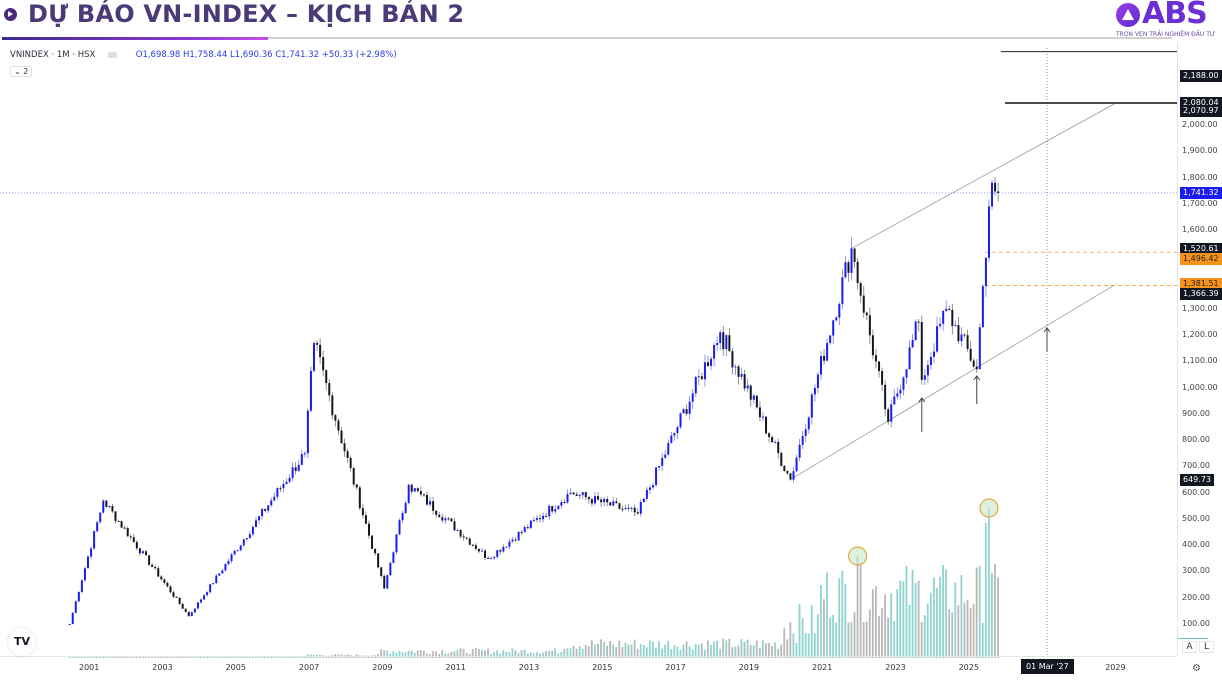 The height and width of the screenshot is (681, 1222). Describe the element at coordinates (1206, 647) in the screenshot. I see `log-scale-button: L` at that location.